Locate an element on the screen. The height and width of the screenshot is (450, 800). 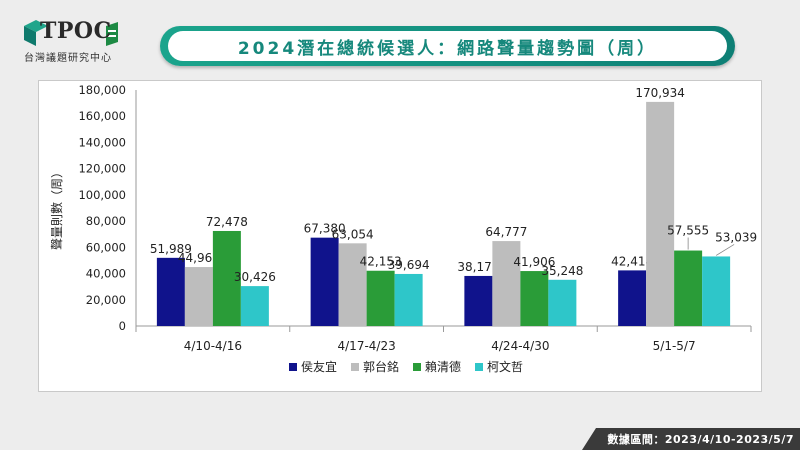
x-tick-label: 4/24-4/30 is located at coordinates (520, 346).